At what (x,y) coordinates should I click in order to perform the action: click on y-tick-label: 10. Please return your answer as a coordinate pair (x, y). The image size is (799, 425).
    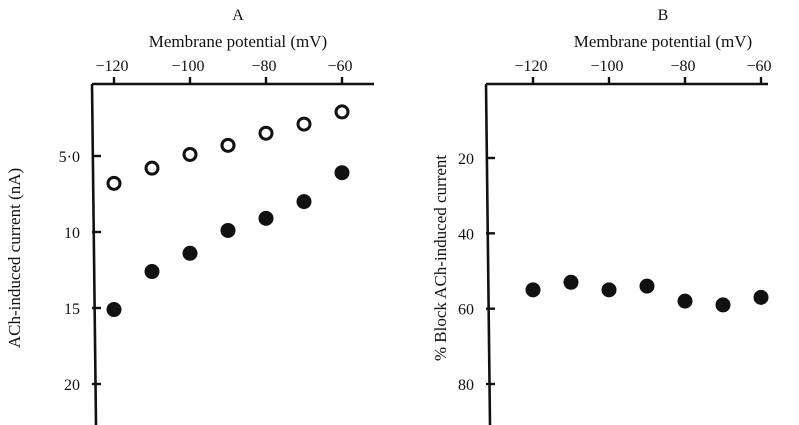
    Looking at the image, I should click on (72, 233).